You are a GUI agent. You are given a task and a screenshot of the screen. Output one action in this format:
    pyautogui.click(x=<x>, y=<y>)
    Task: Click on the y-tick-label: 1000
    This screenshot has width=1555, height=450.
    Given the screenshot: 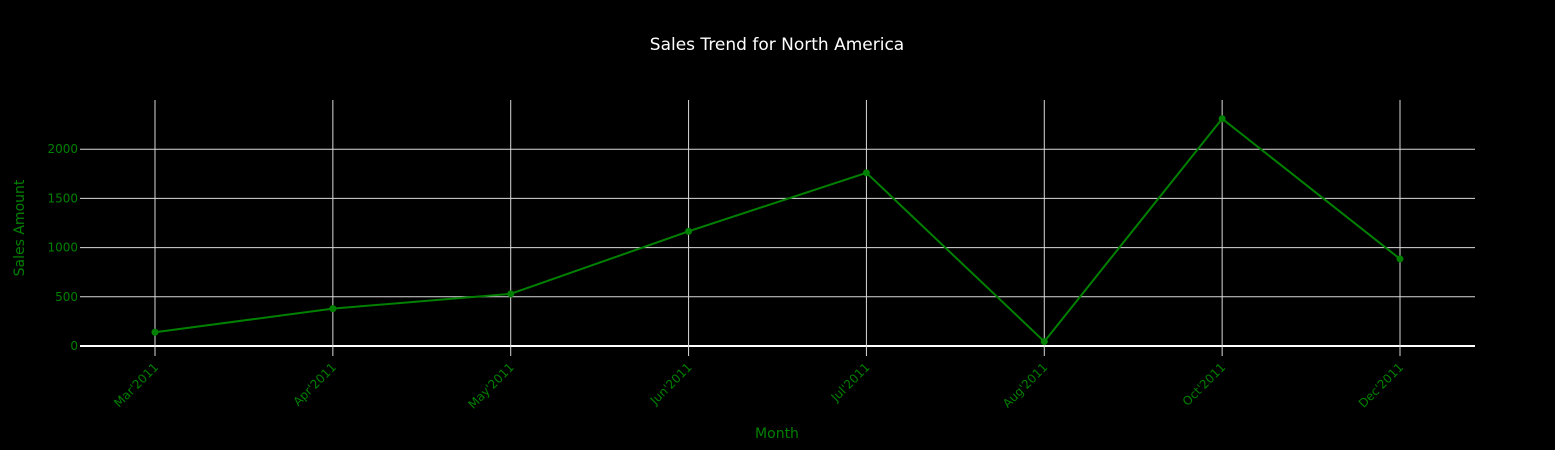 What is the action you would take?
    pyautogui.click(x=62, y=248)
    